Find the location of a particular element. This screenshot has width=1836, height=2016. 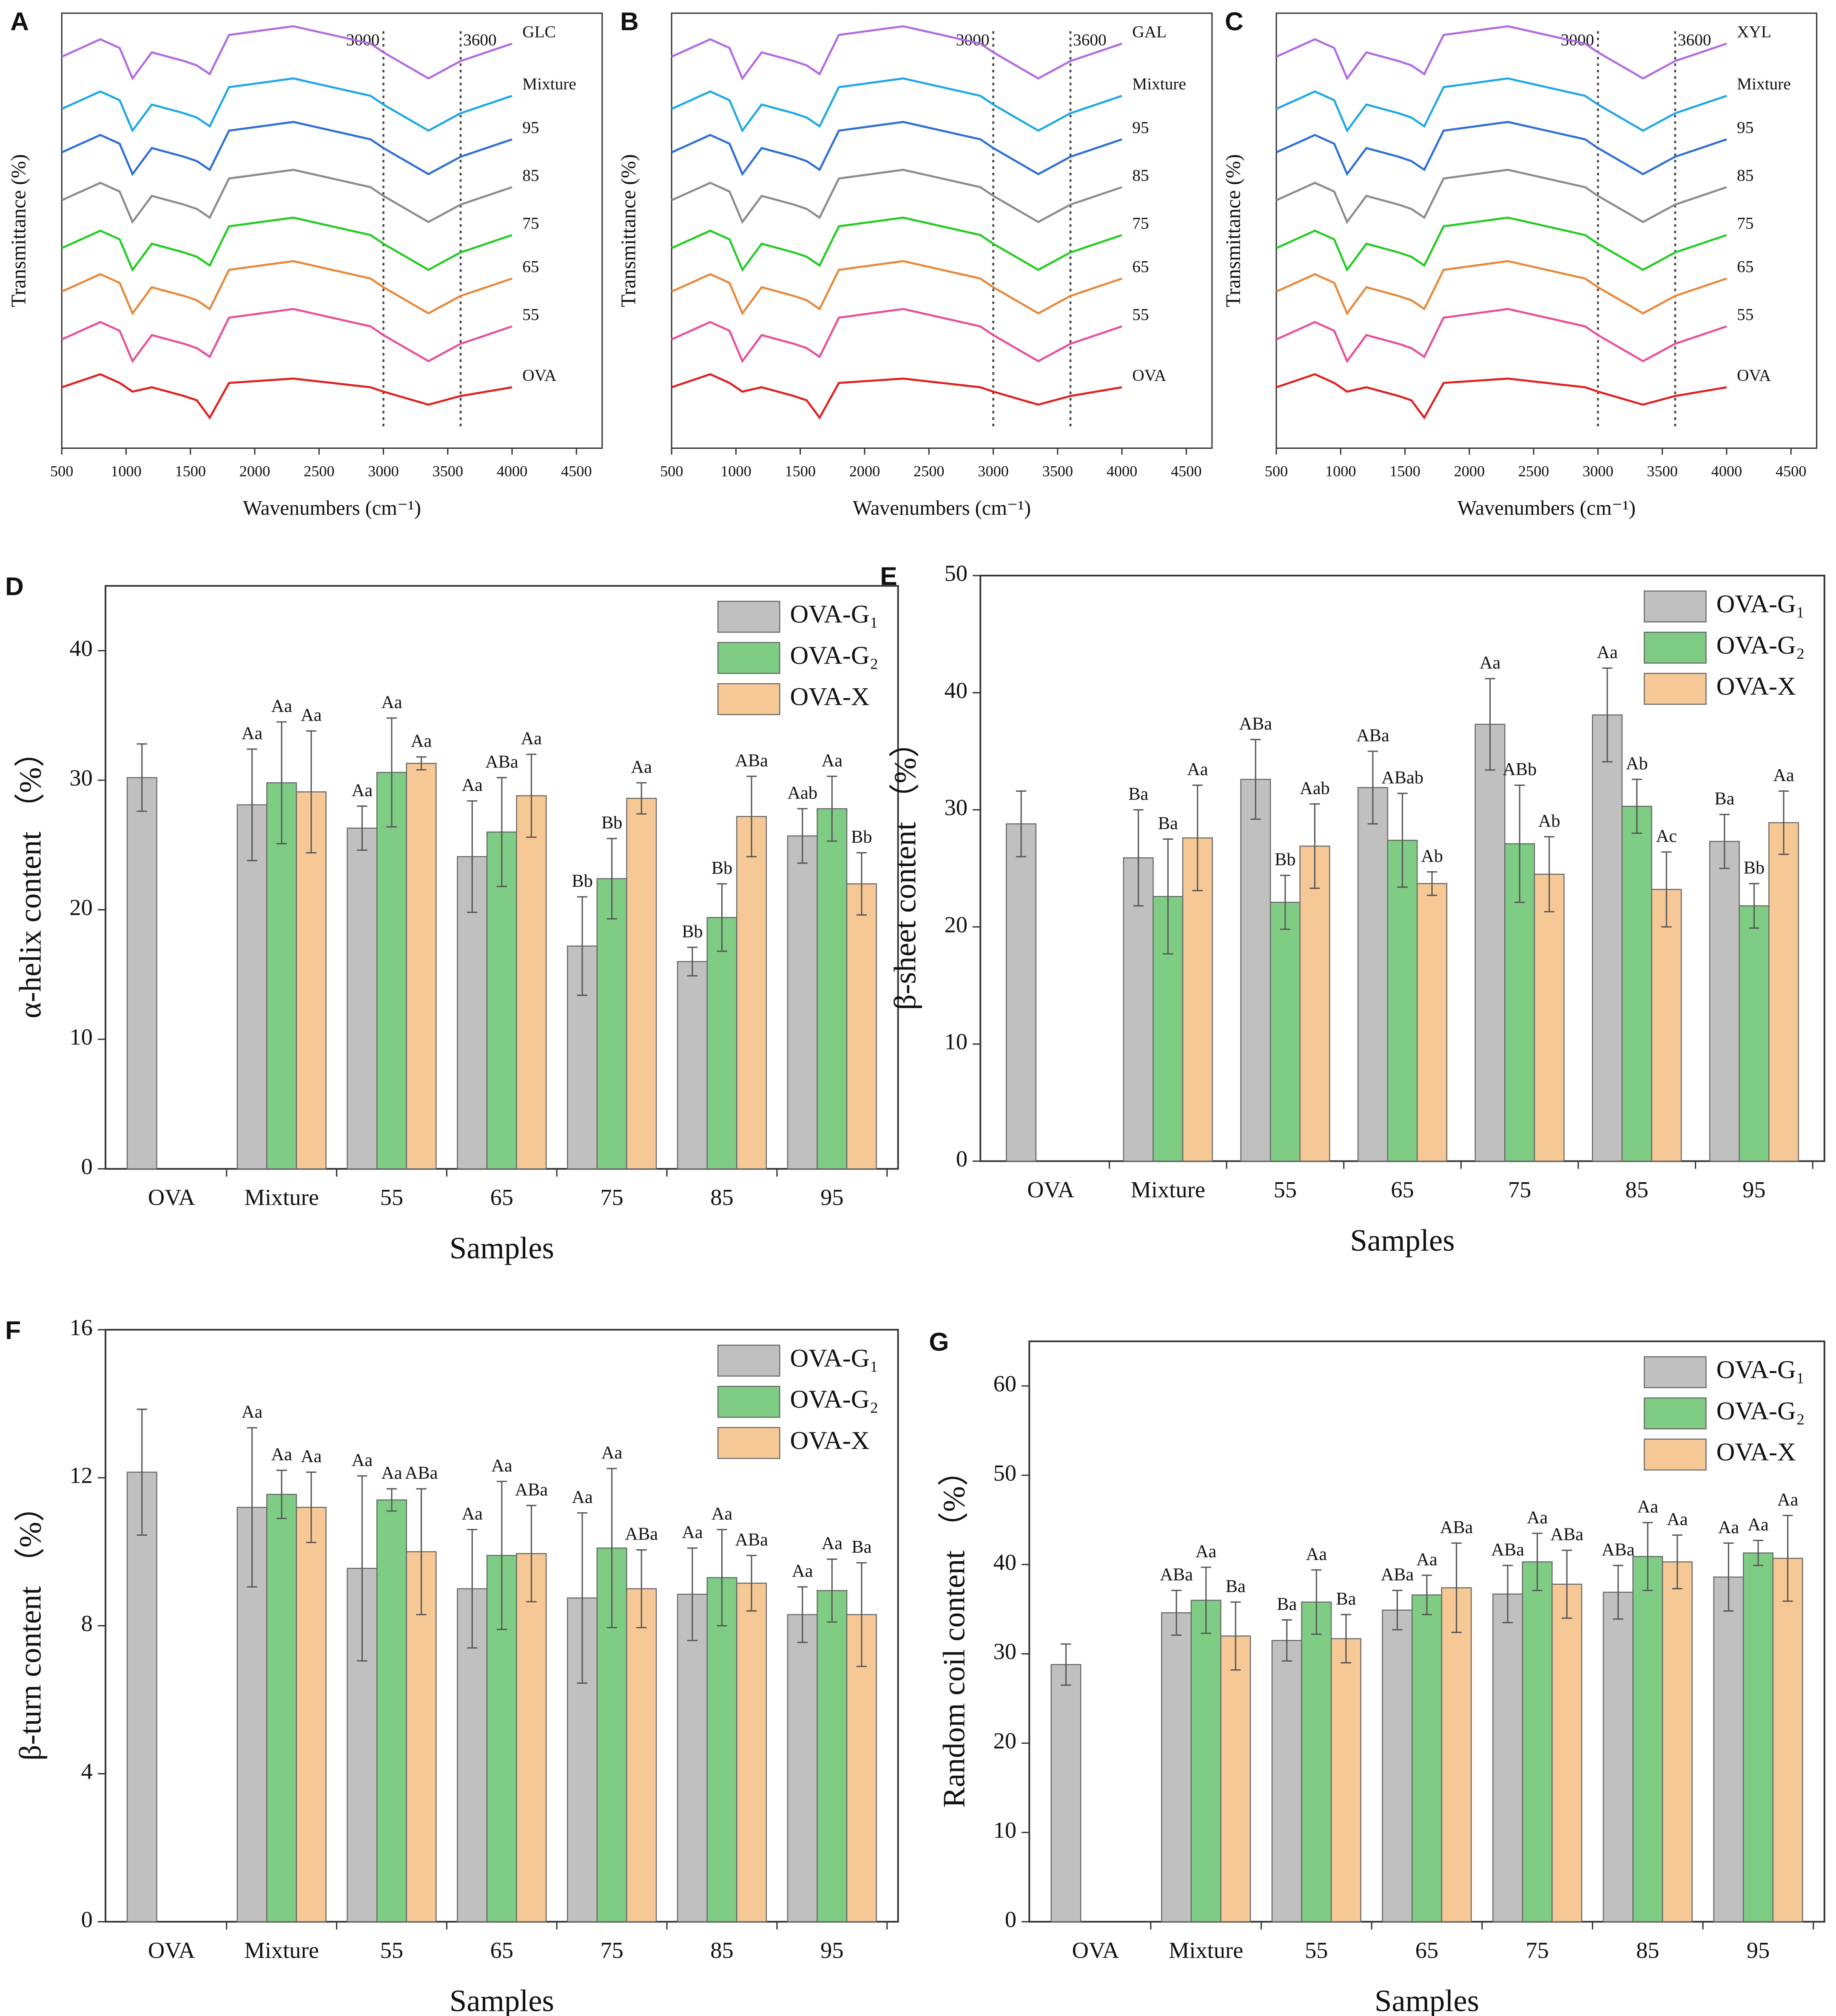

y-tick-label: 0 is located at coordinates (87, 1166).